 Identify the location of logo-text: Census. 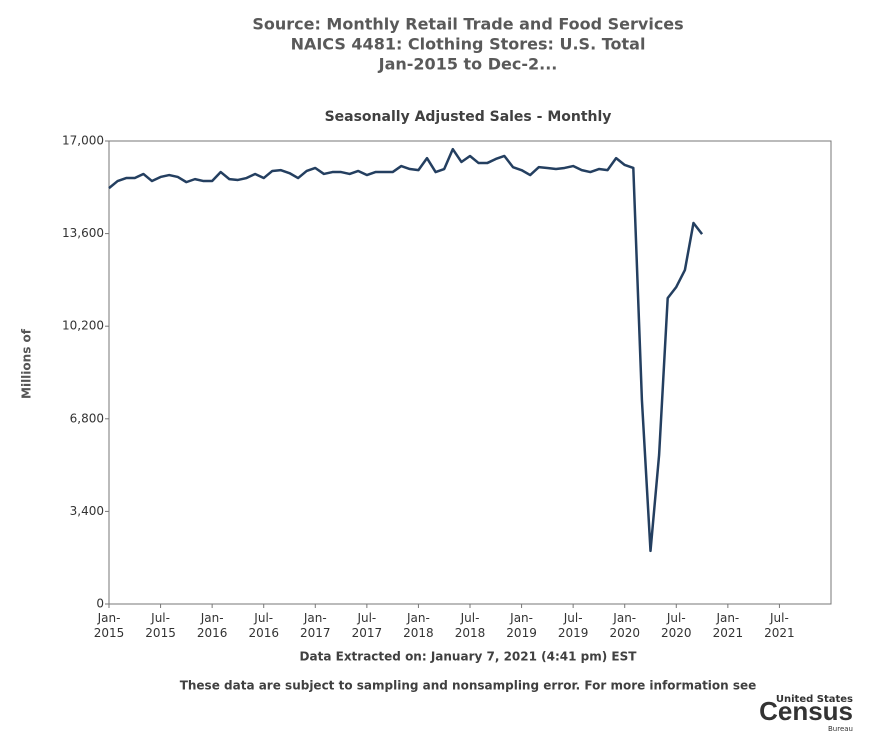
(806, 711).